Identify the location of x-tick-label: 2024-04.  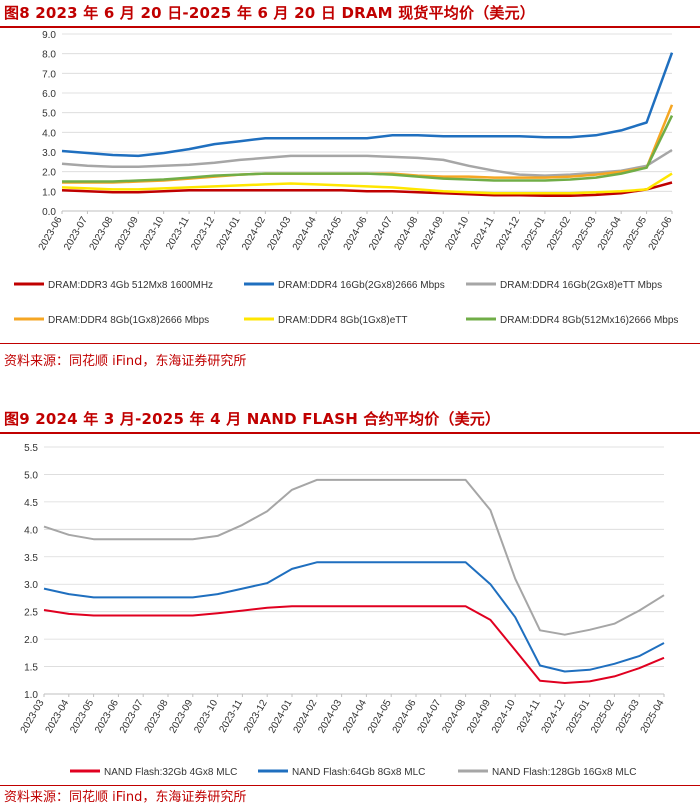
(305, 234).